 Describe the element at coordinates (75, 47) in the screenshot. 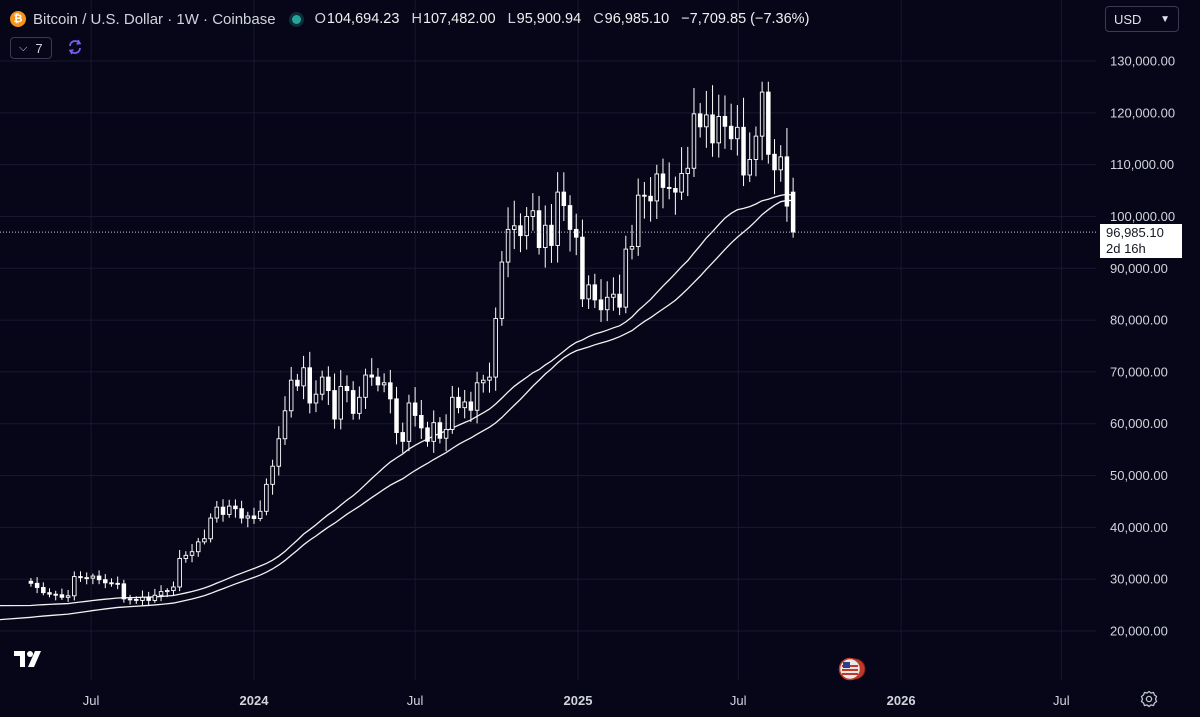

I see `sync-icon` at that location.